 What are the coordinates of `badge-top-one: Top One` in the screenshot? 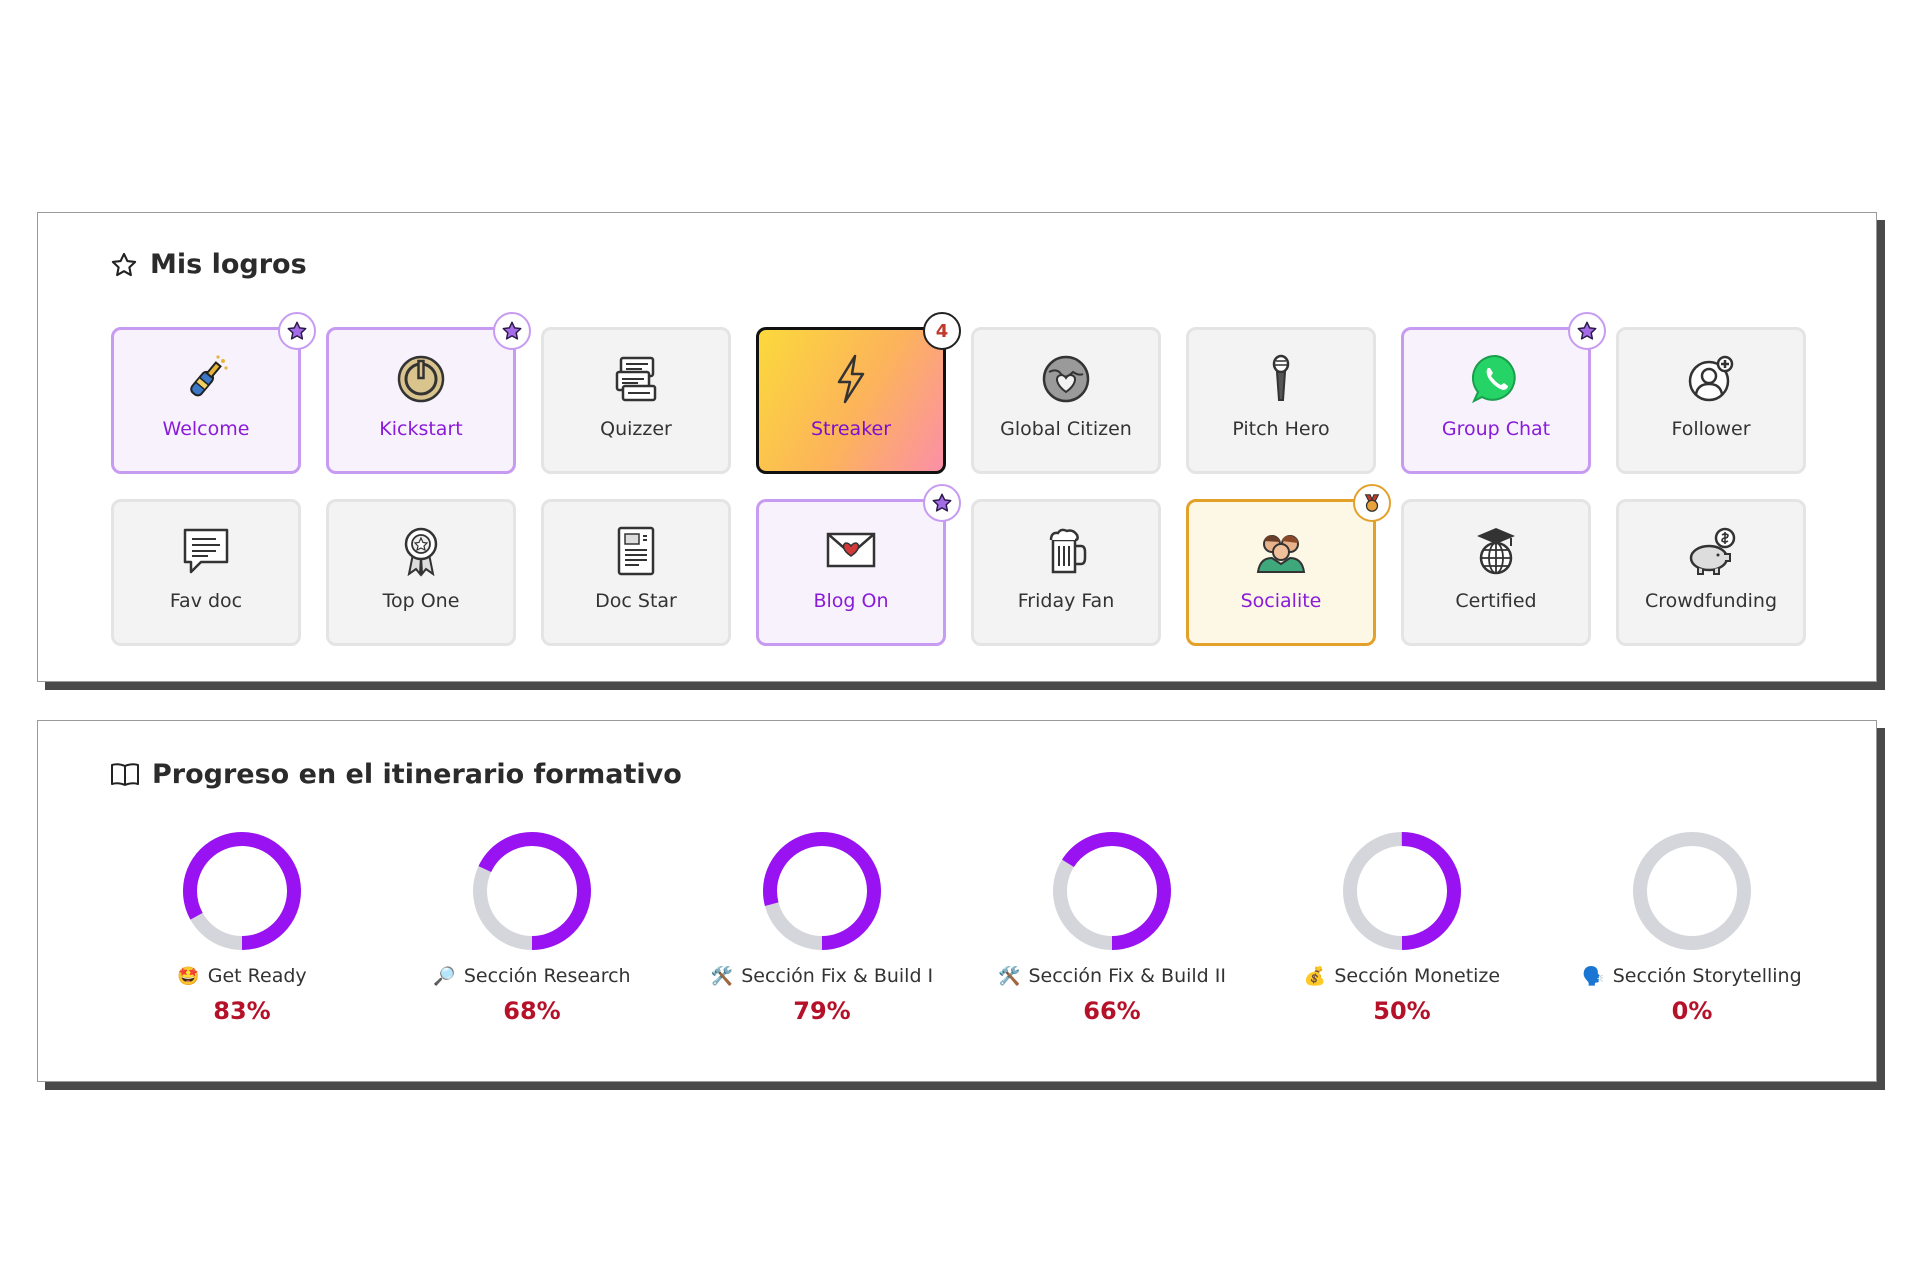 It's located at (421, 572).